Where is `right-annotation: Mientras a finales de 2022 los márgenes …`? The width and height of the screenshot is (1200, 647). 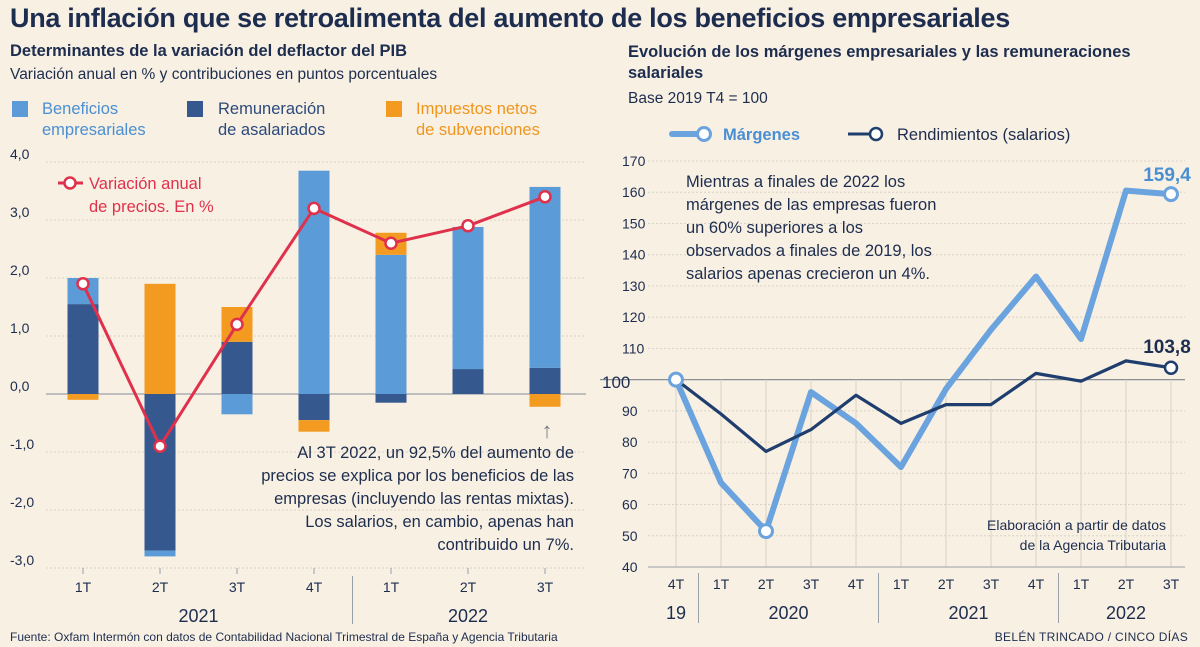
right-annotation: Mientras a finales de 2022 los márgenes … is located at coordinates (811, 228).